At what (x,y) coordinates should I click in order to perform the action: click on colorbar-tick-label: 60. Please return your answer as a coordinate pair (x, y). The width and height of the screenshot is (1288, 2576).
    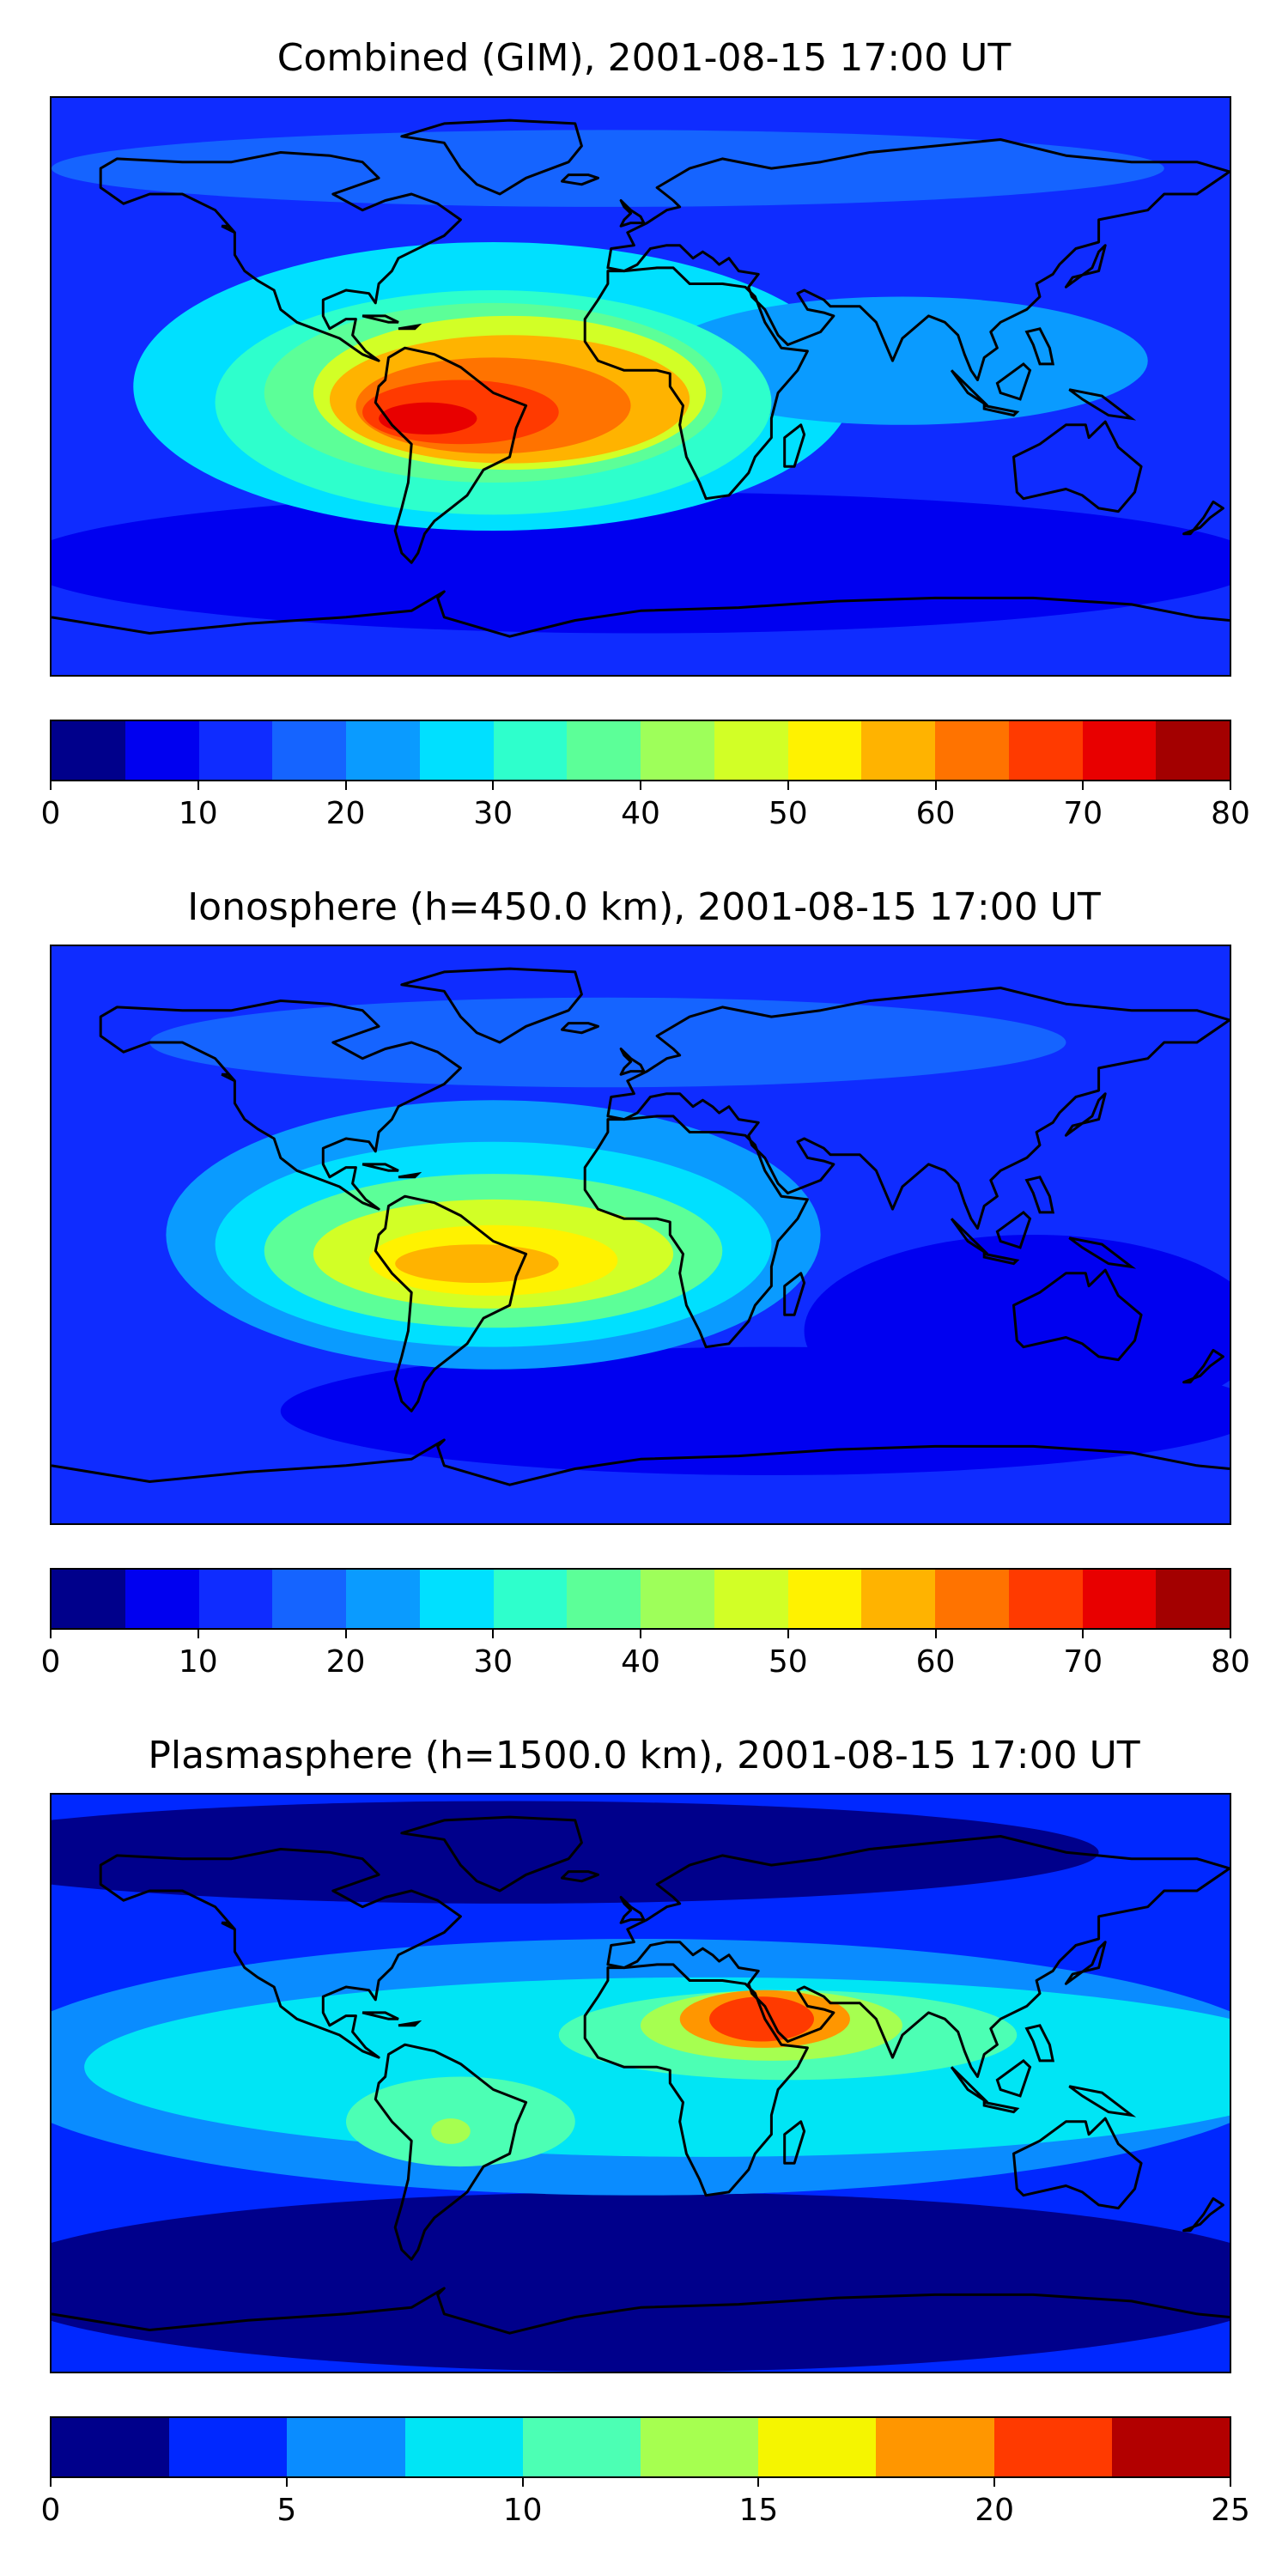
    Looking at the image, I should click on (936, 1662).